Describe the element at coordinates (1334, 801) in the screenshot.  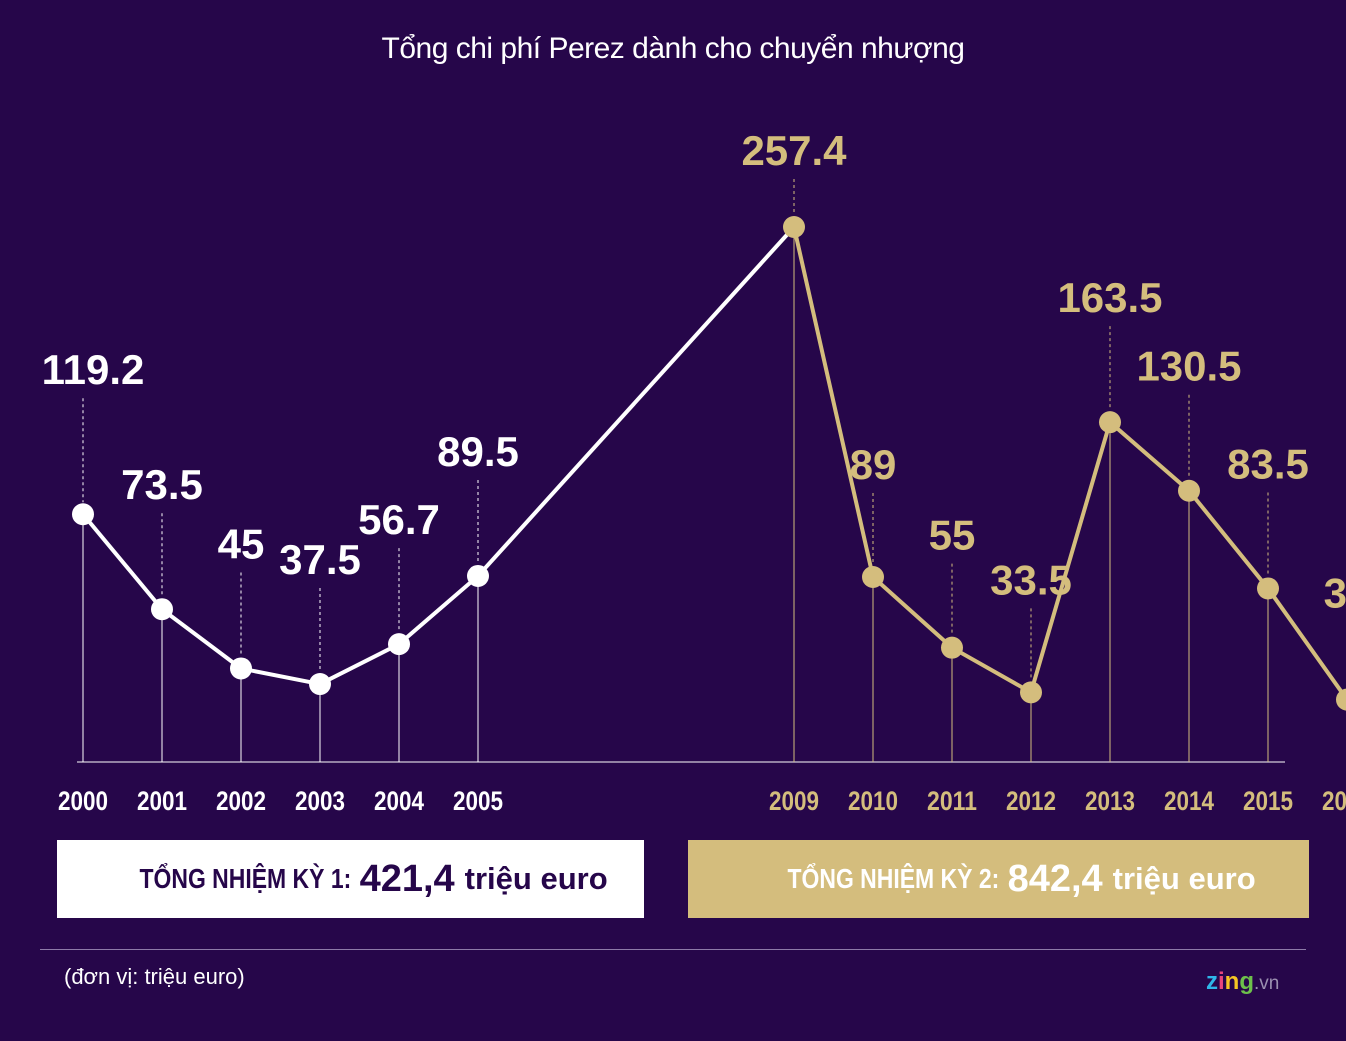
I see `x-tick-label-2016: 2016` at that location.